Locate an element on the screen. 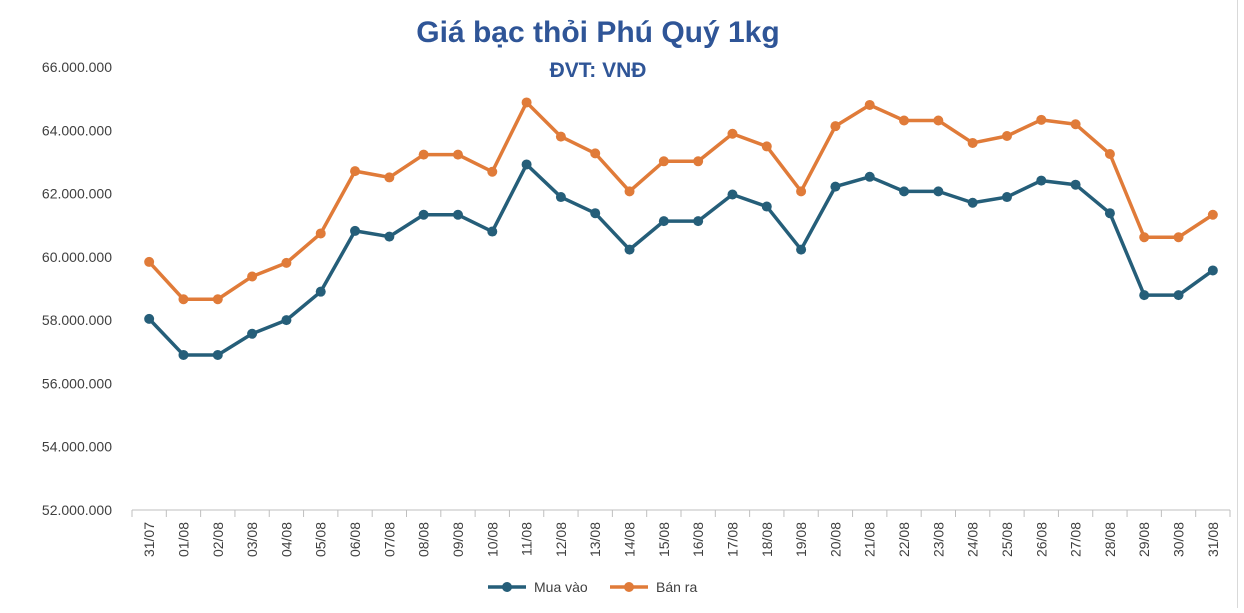 Image resolution: width=1244 pixels, height=613 pixels. y-tick-label: 58.000.000 is located at coordinates (77, 320).